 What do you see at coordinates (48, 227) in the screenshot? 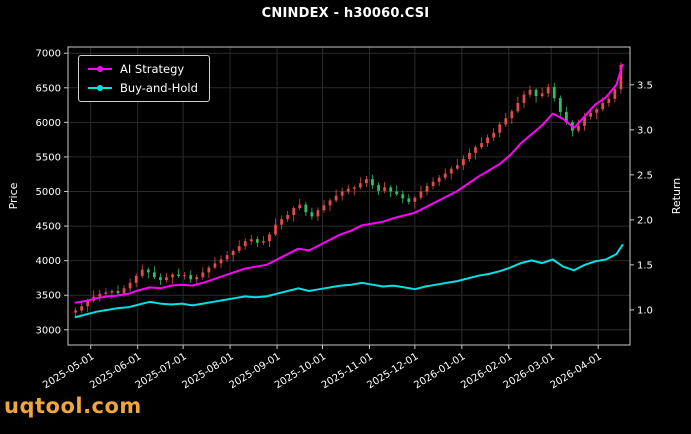
I see `svg-text: 4500` at bounding box center [48, 227].